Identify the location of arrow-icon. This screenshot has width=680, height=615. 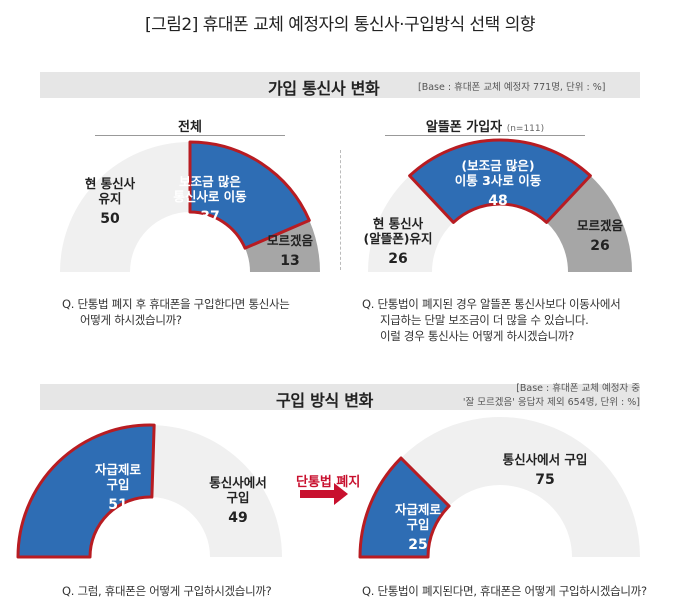
(324, 494).